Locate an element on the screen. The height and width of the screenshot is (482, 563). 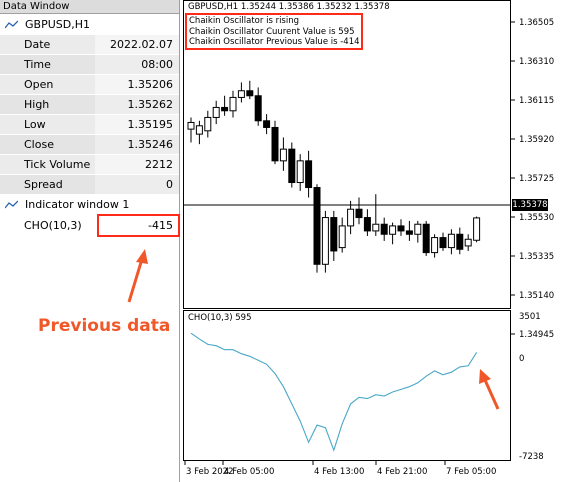
data-row-high: High 1.35262 is located at coordinates (89, 105).